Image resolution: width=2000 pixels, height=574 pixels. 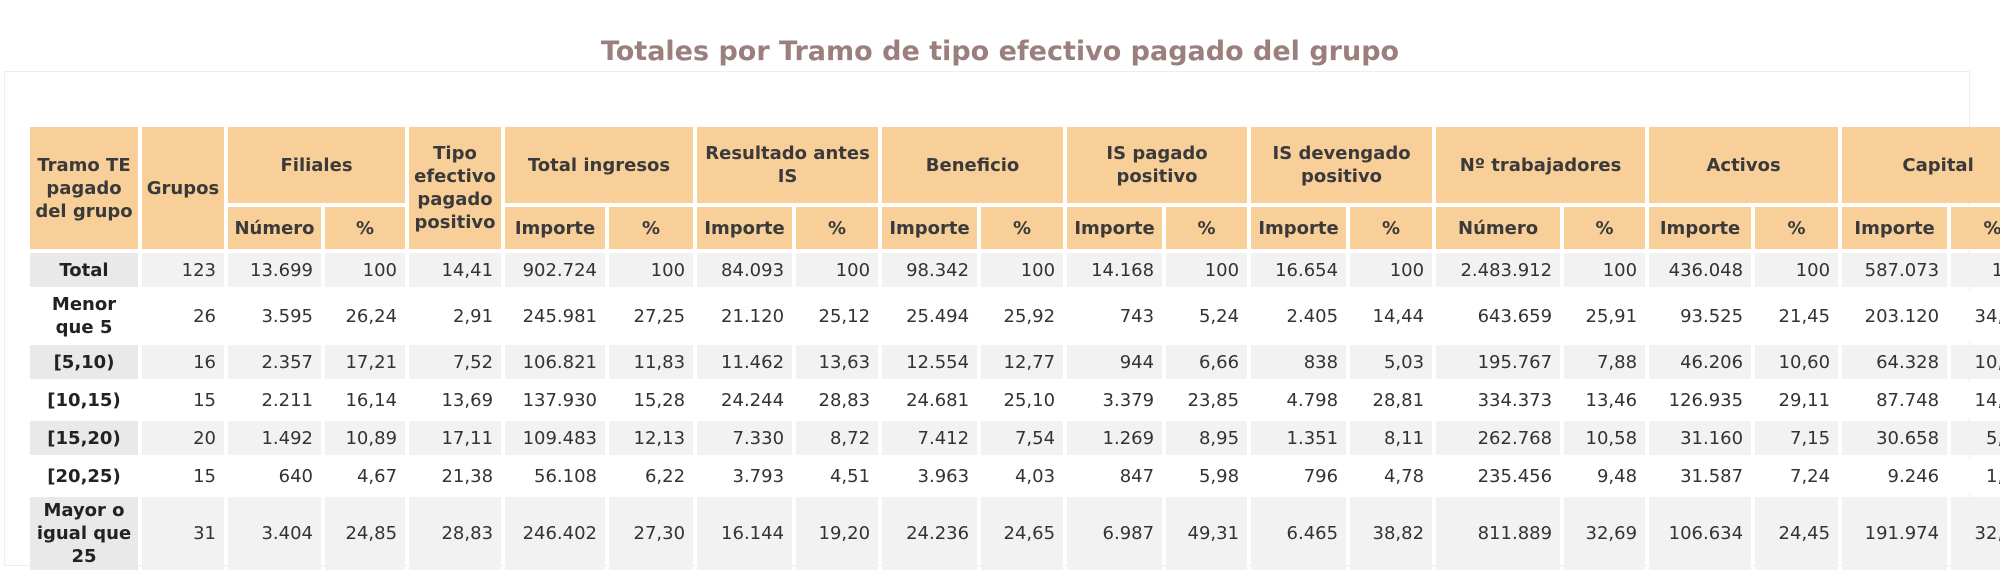 What do you see at coordinates (365, 400) in the screenshot?
I see `cell: 16,14` at bounding box center [365, 400].